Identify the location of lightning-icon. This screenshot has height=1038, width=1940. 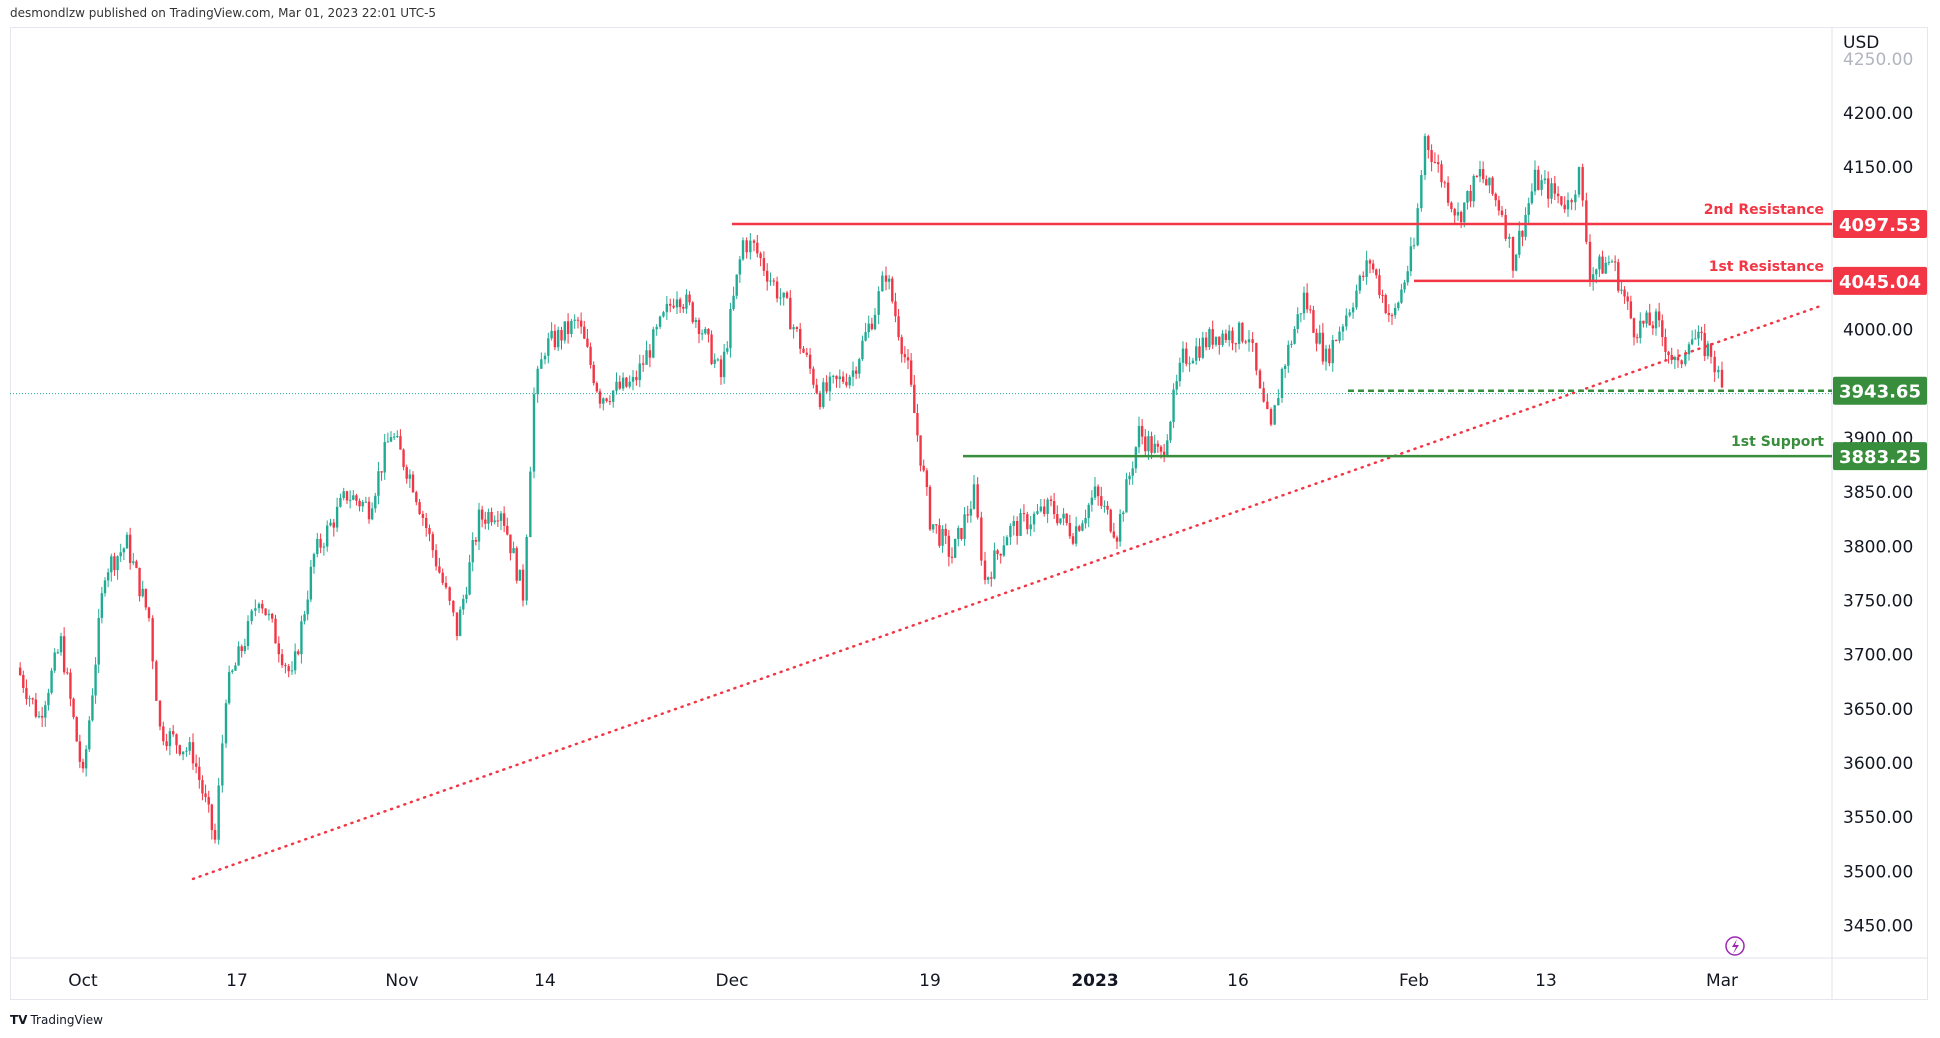
(1735, 946).